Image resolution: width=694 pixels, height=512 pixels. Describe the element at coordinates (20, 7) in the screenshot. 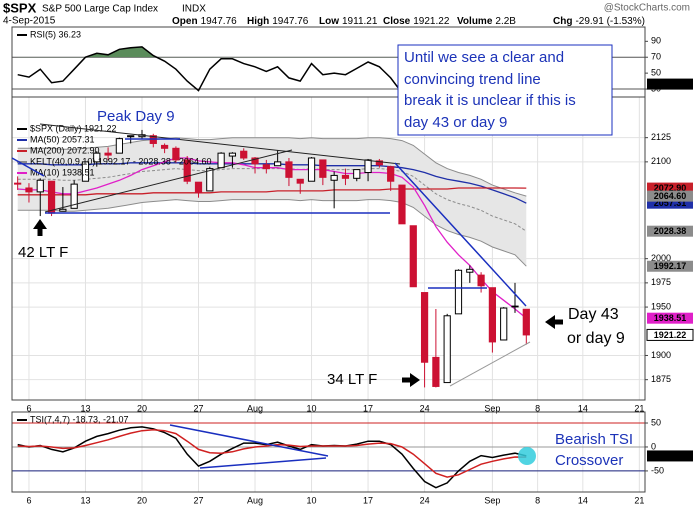

I see `symbol: $SPX` at that location.